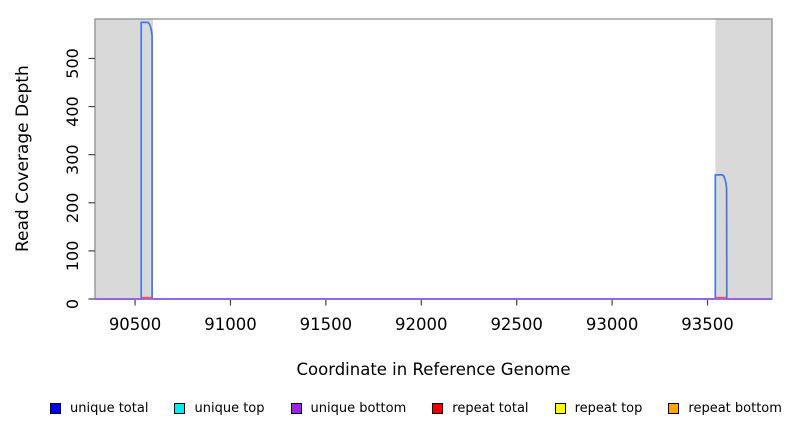 The image size is (792, 432). Describe the element at coordinates (438, 408) in the screenshot. I see `legend-swatch-repeat-total` at that location.